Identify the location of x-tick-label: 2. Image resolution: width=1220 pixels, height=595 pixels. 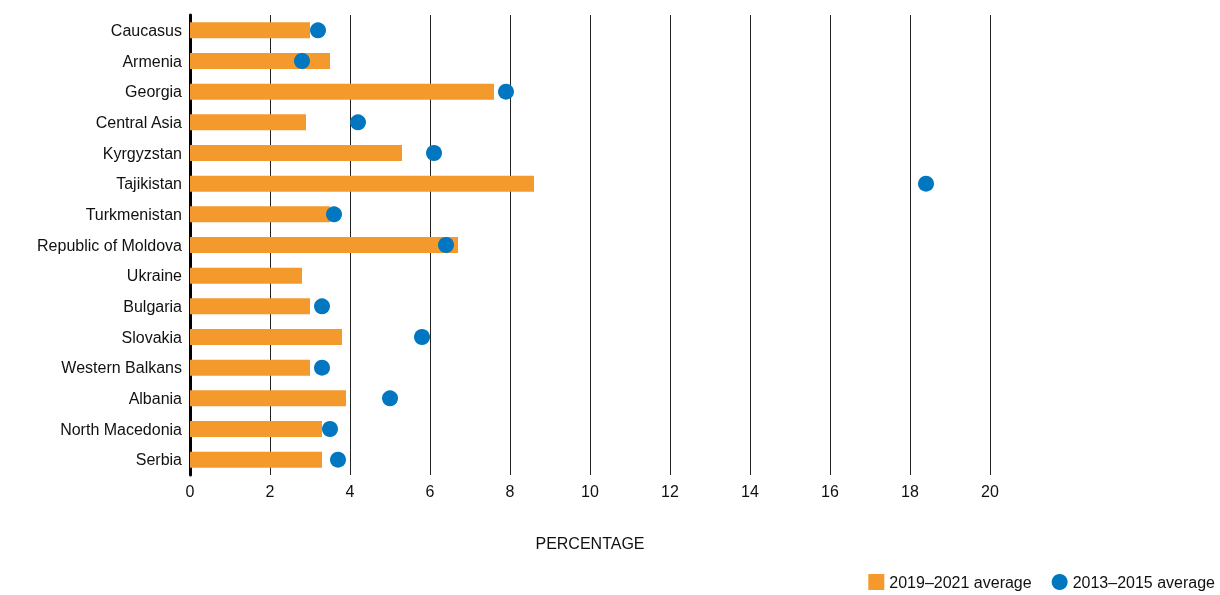
(270, 491).